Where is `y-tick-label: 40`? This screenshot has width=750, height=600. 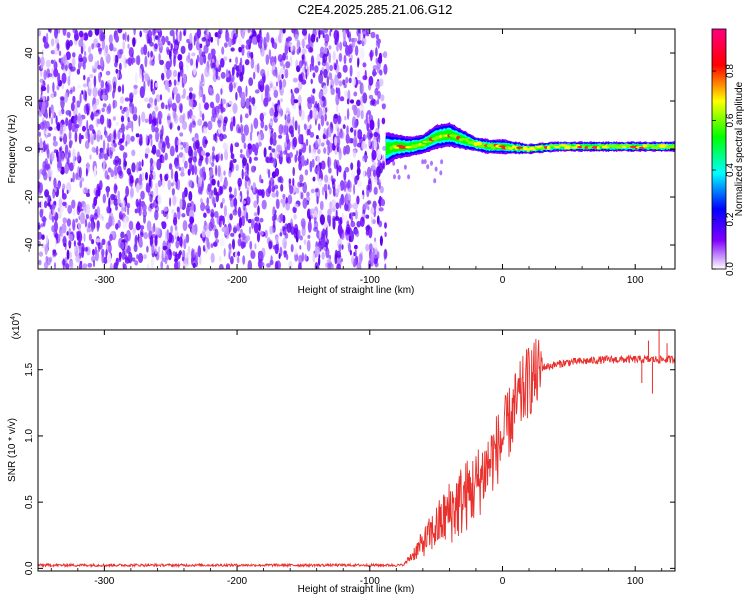
y-tick-label: 40 is located at coordinates (29, 53).